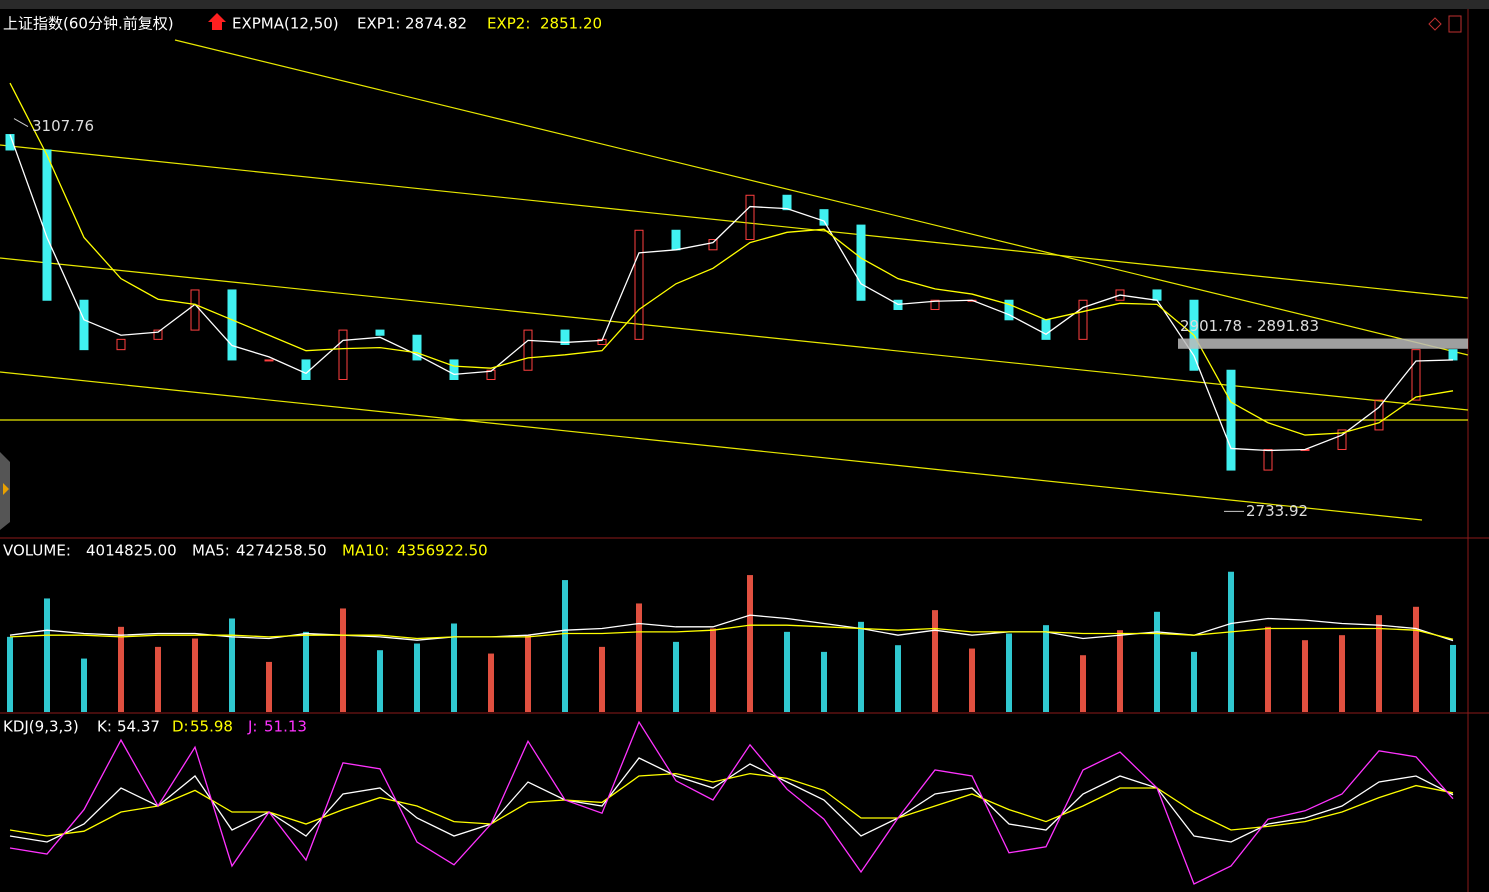 Image resolution: width=1489 pixels, height=892 pixels. I want to click on legend-label: EXP1:, so click(378, 24).